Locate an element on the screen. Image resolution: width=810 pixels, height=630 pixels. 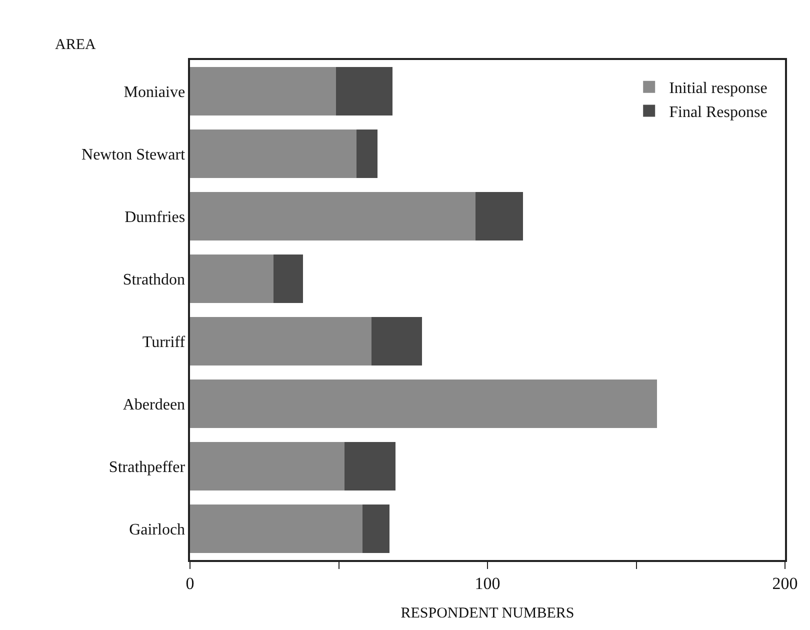
y-tick-label: Turriff is located at coordinates (164, 342).